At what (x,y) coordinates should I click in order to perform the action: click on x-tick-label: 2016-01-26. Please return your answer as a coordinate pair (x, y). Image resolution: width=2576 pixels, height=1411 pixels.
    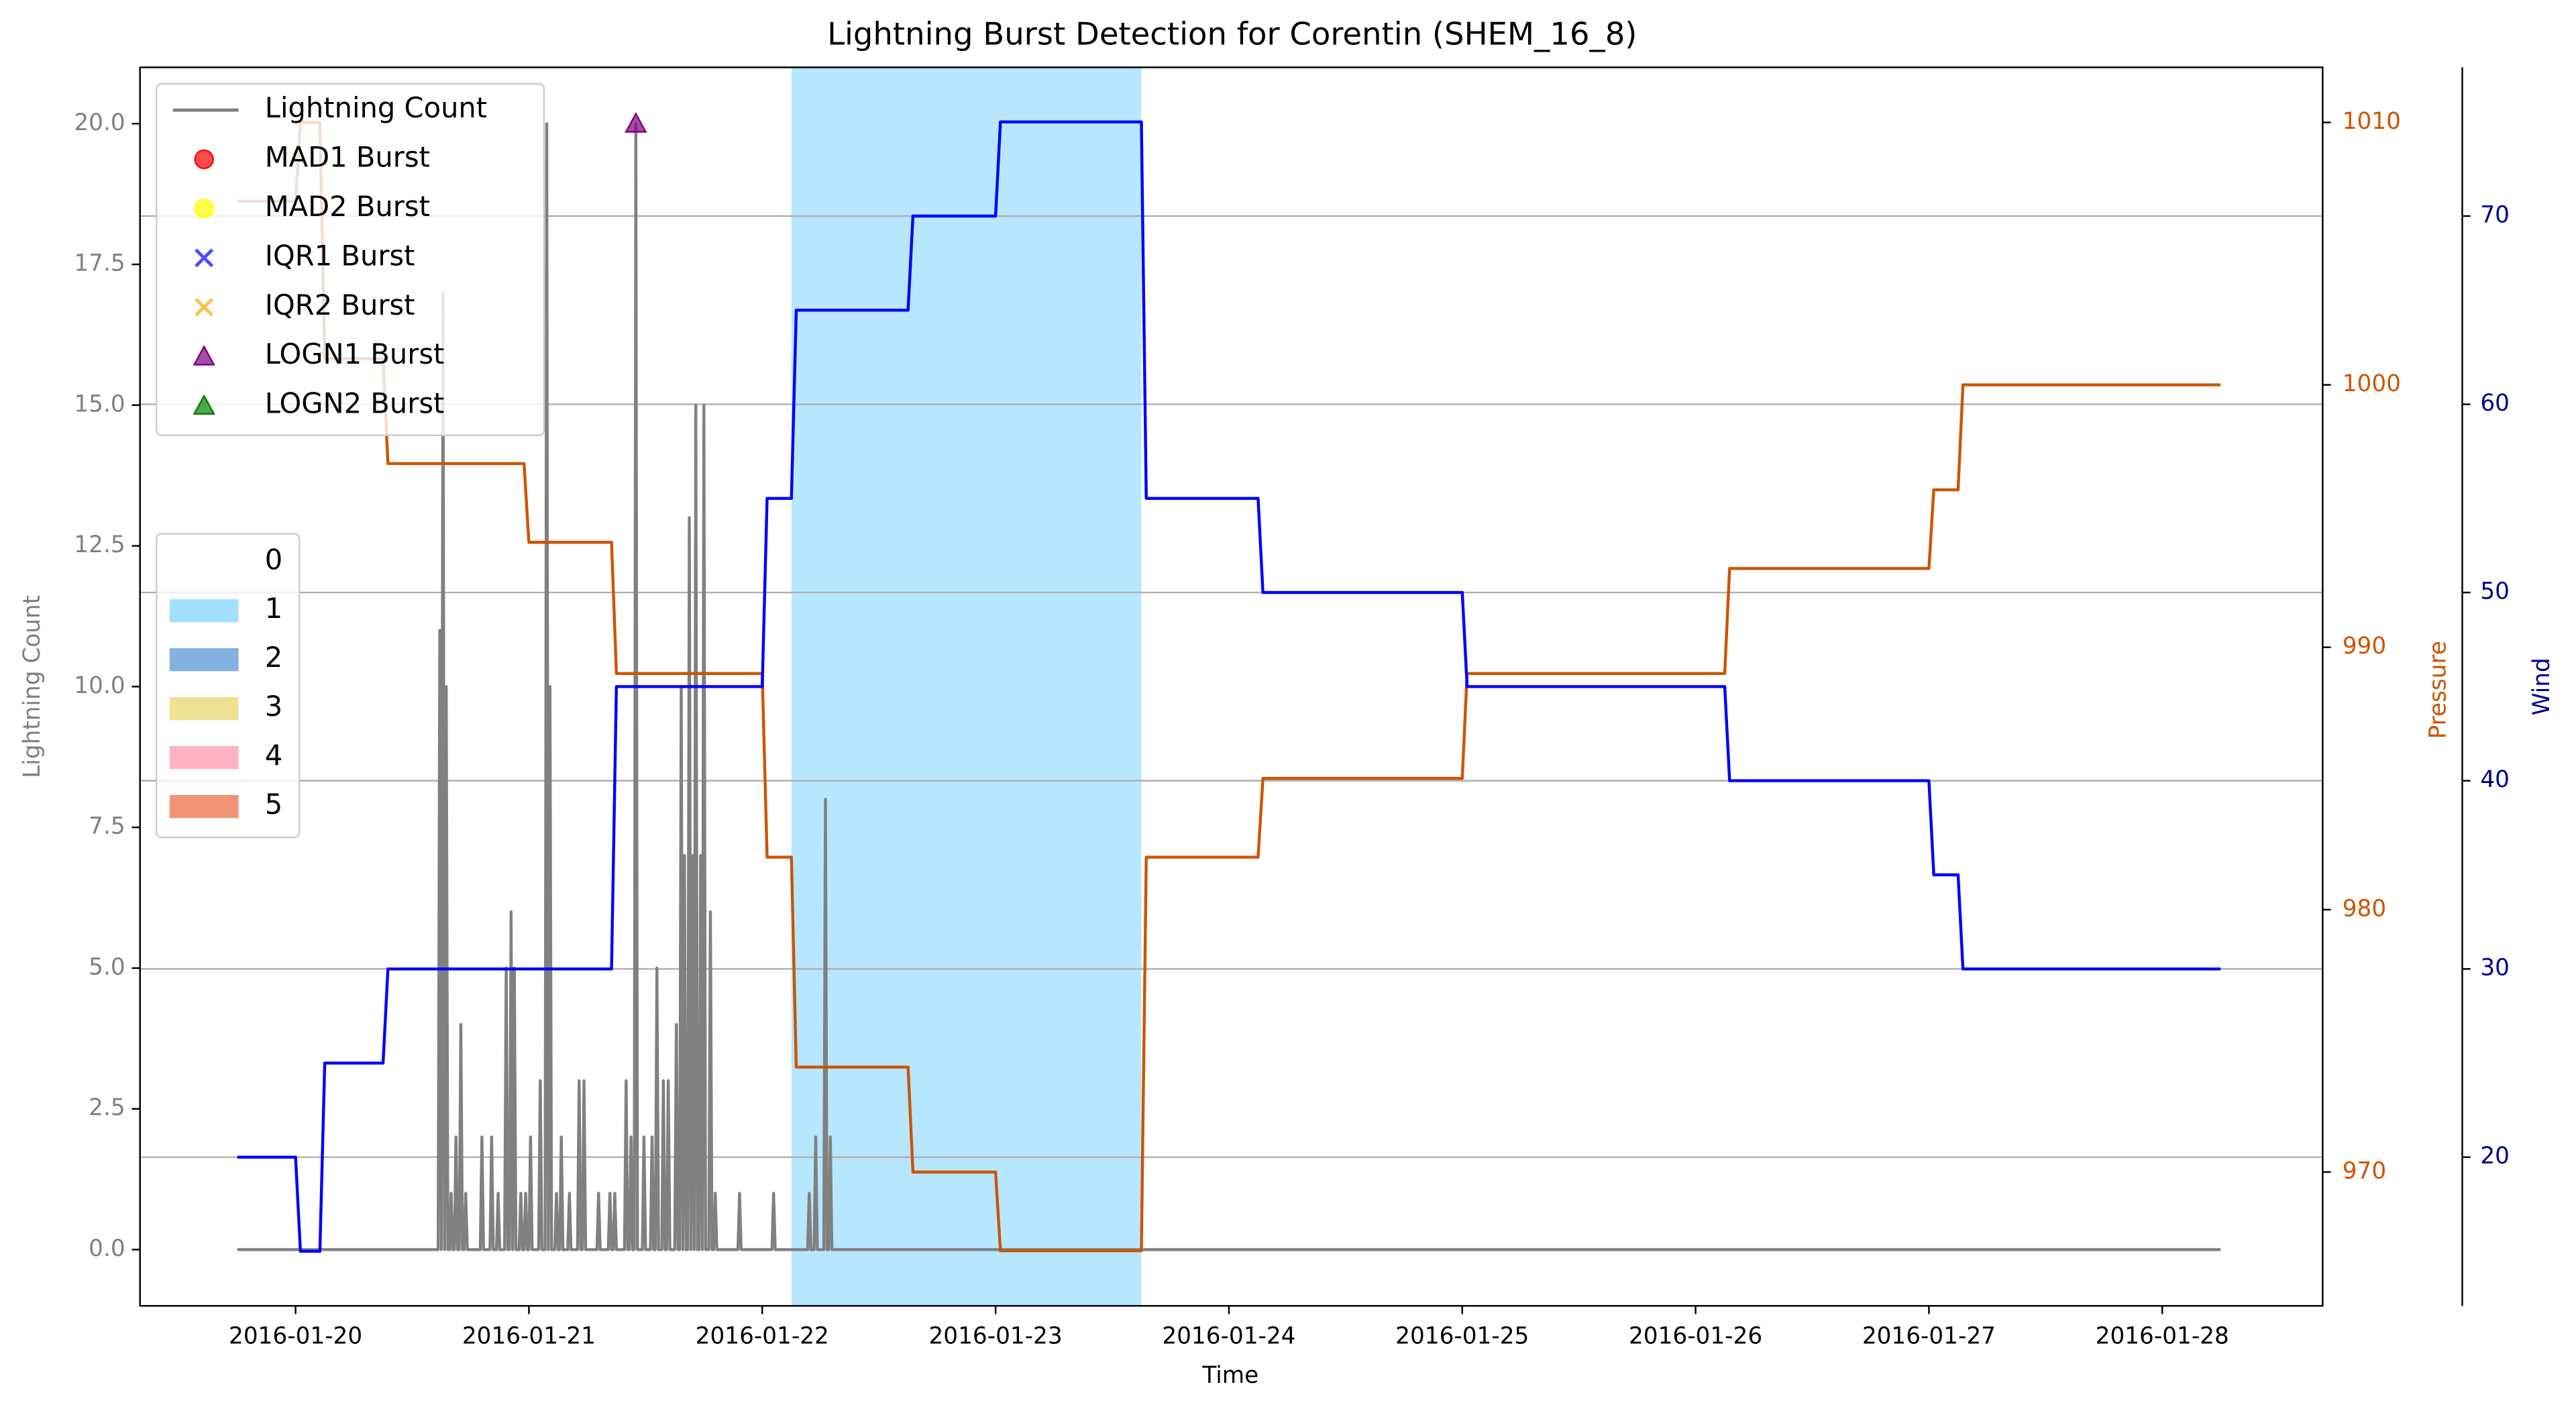
    Looking at the image, I should click on (1695, 1335).